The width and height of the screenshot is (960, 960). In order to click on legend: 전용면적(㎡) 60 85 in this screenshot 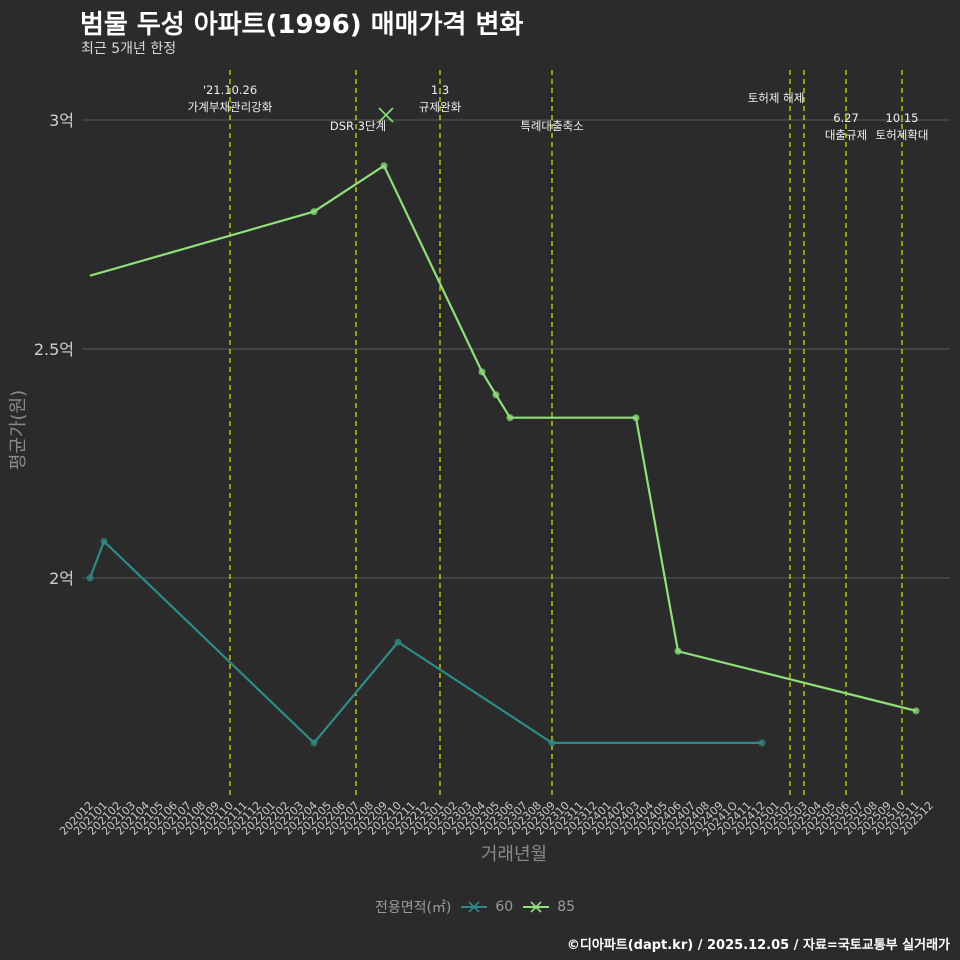, I will do `click(480, 907)`.